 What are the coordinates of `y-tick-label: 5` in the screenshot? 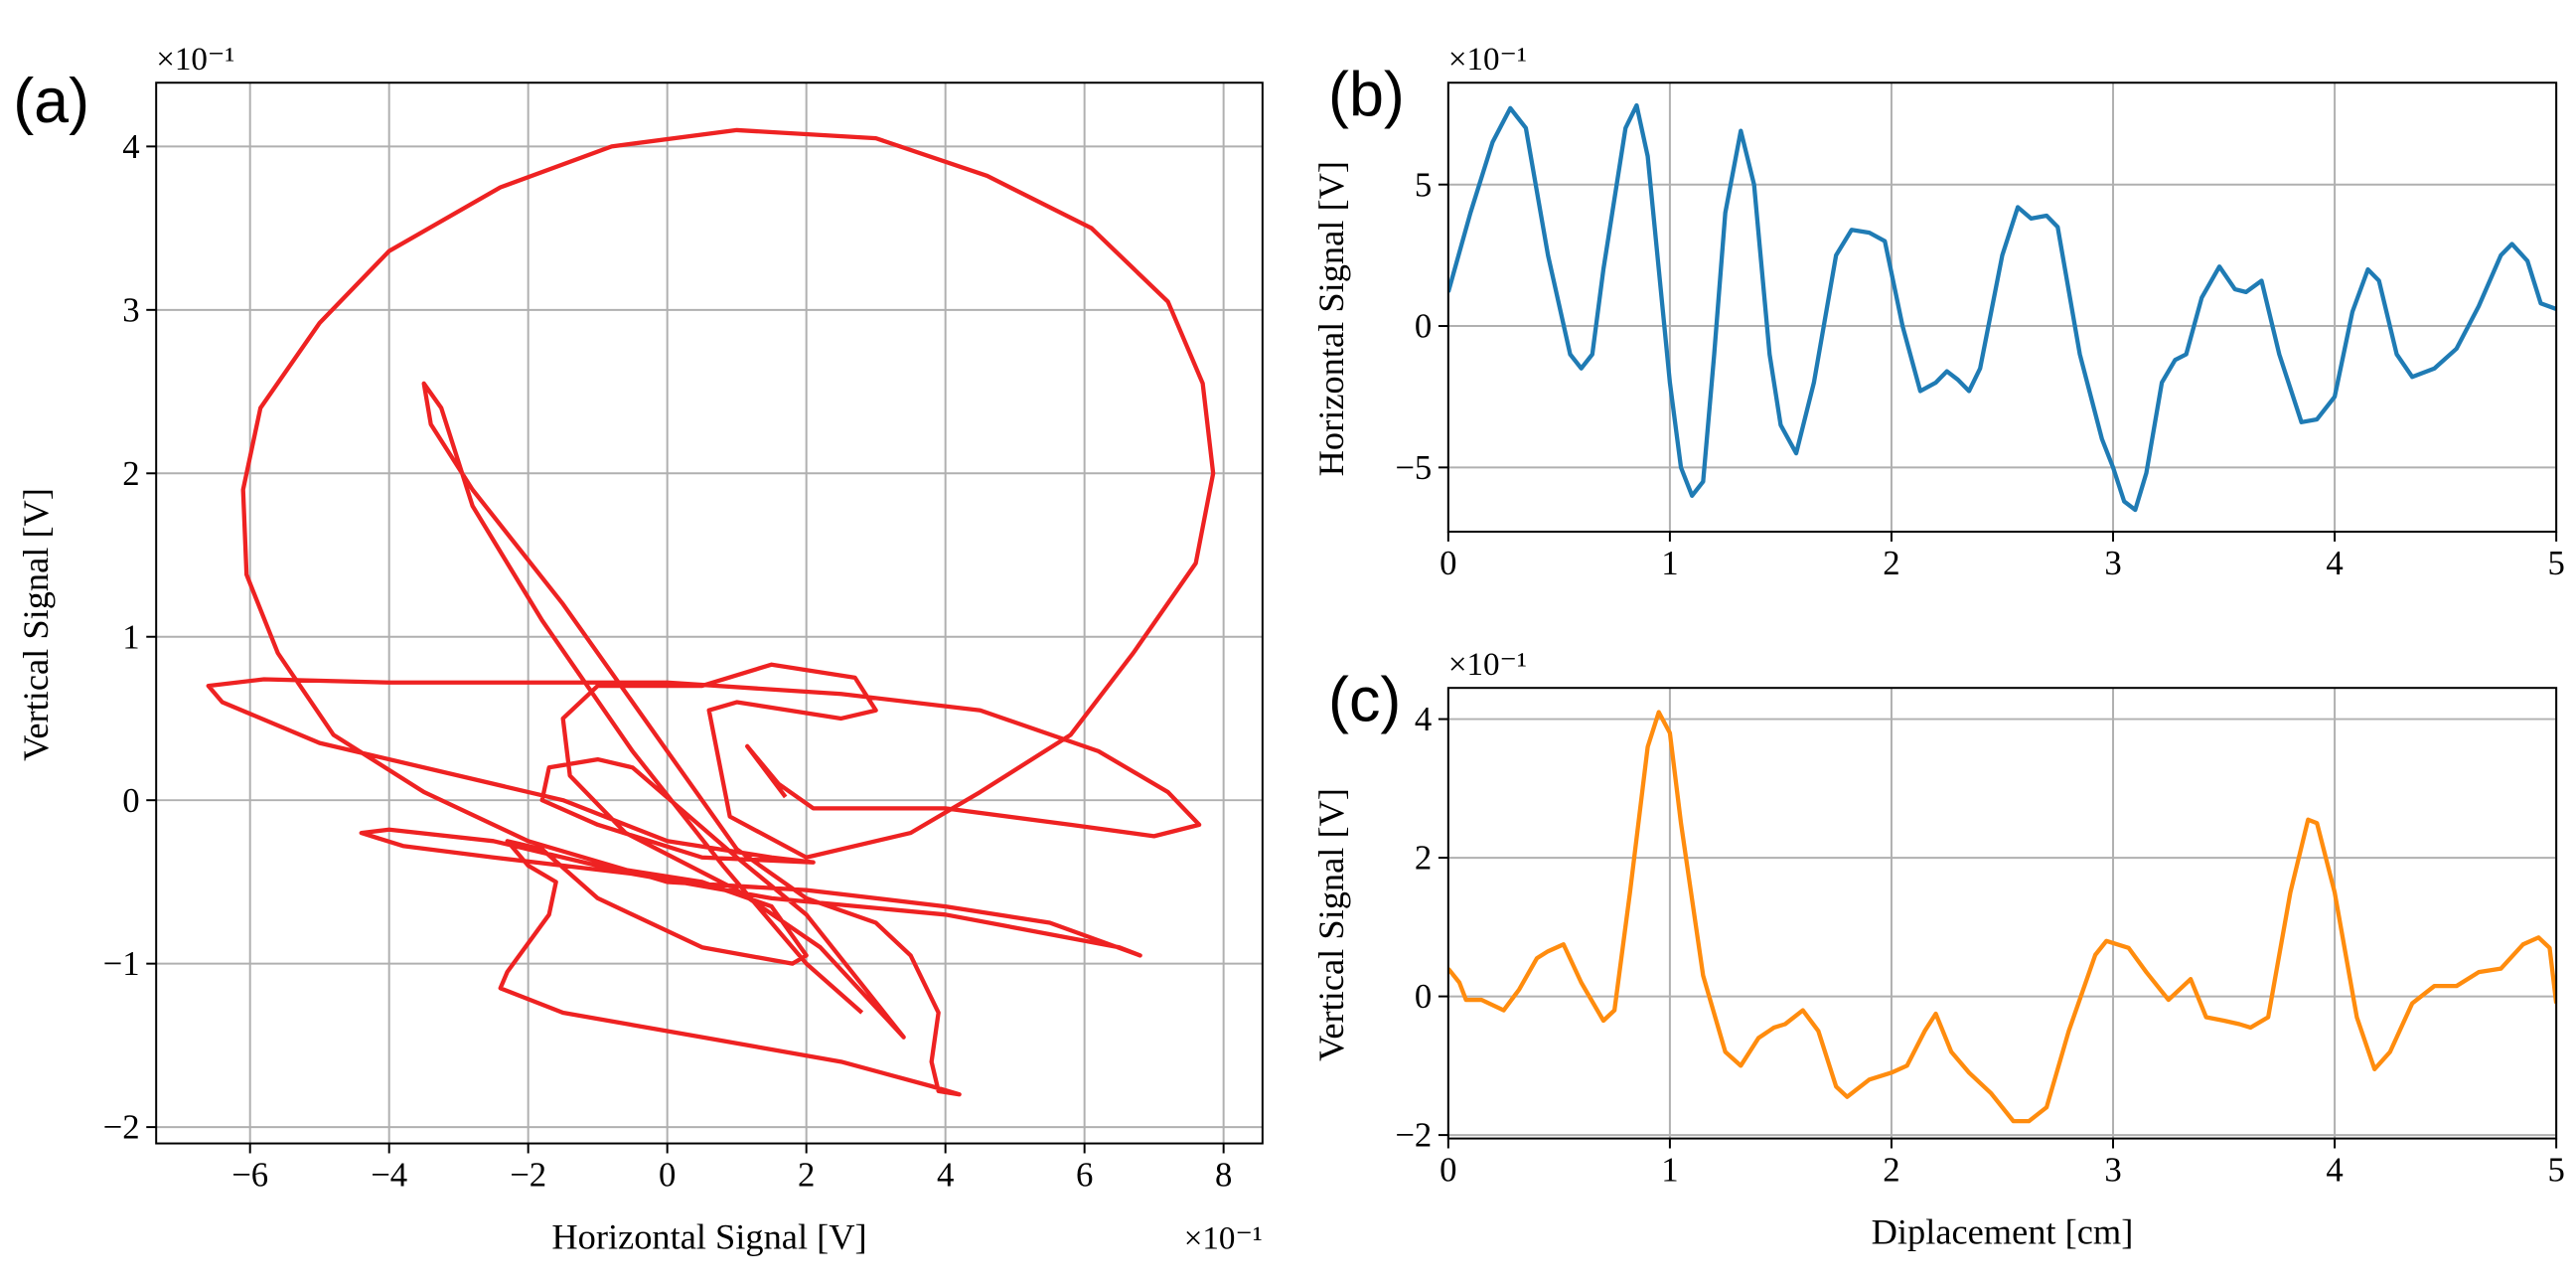 It's located at (1423, 184).